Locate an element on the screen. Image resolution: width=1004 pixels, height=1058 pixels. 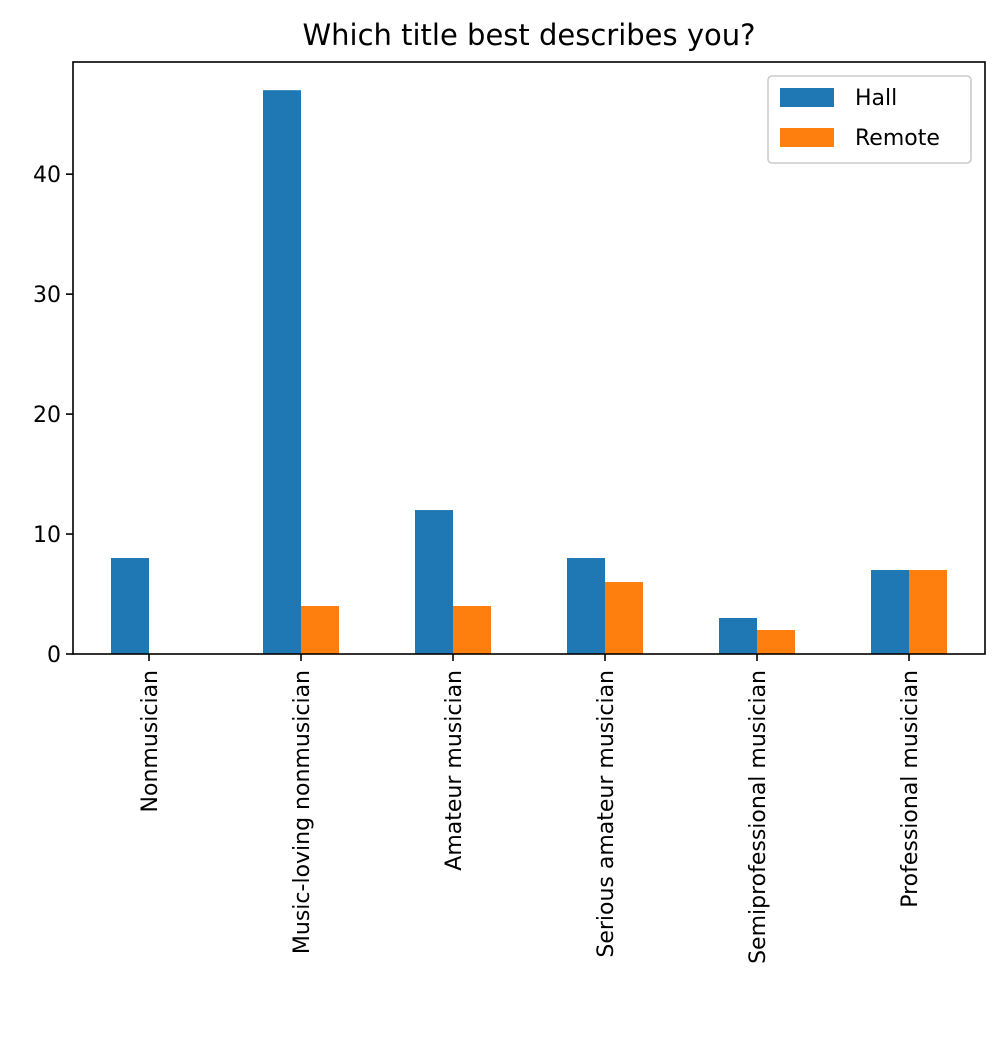
legend-swatch-hall is located at coordinates (807, 97).